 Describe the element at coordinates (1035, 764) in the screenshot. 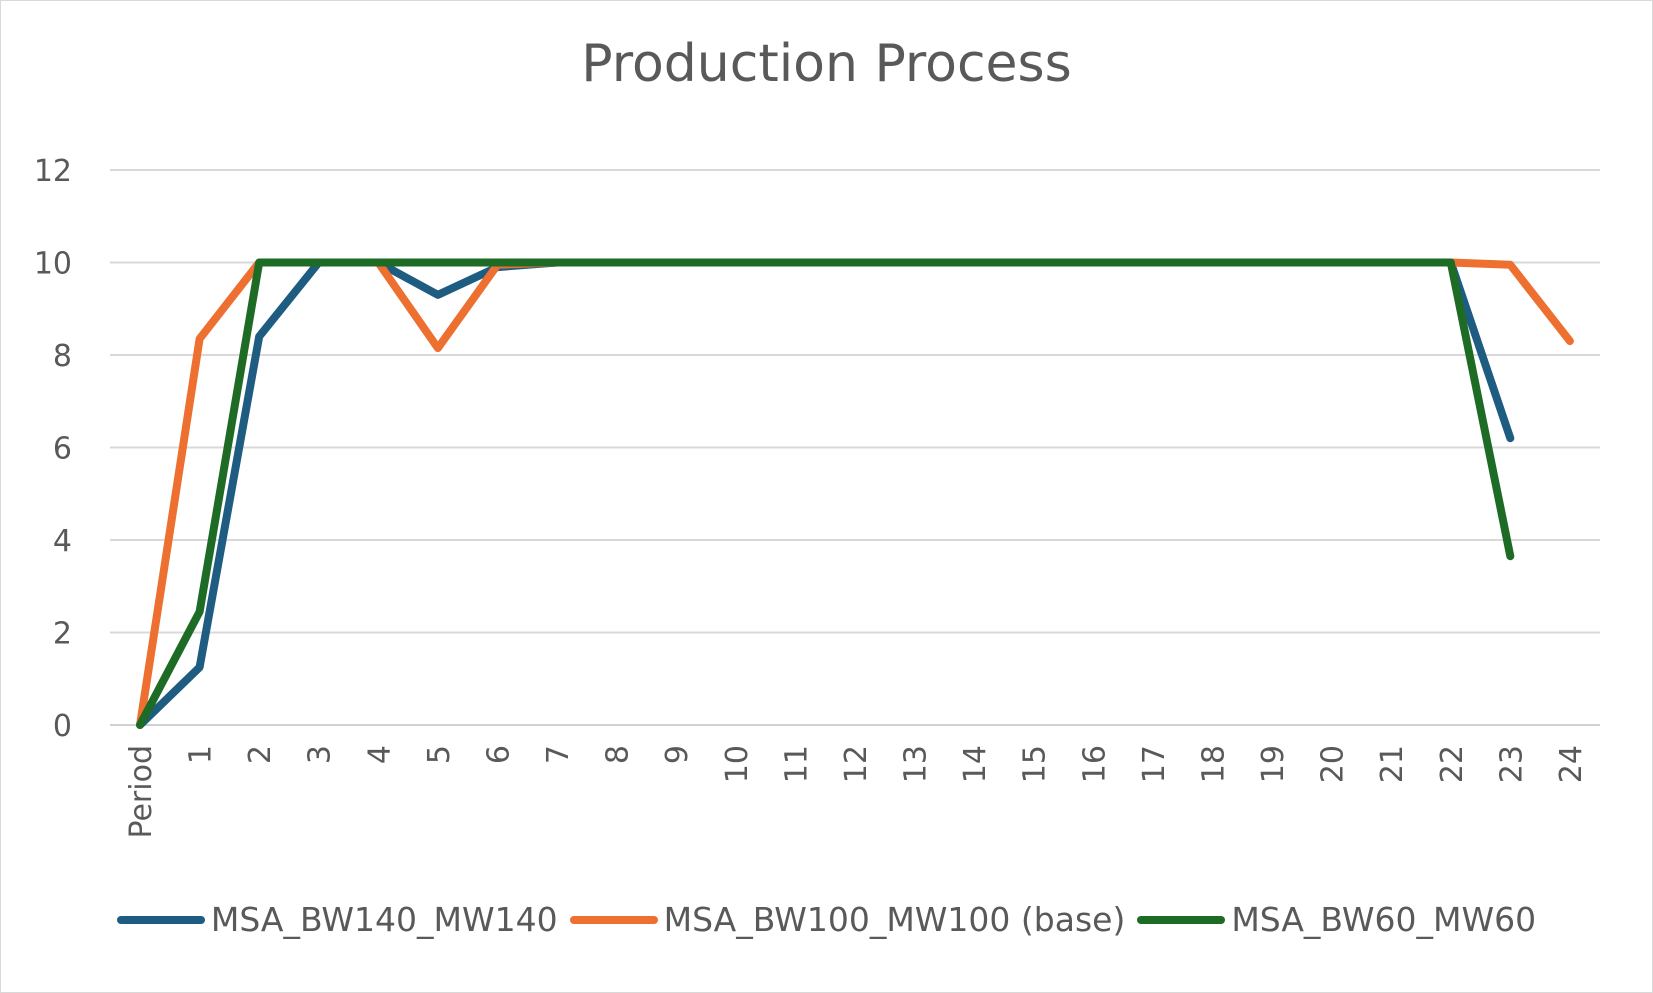

I see `x-tick-label: 15` at that location.